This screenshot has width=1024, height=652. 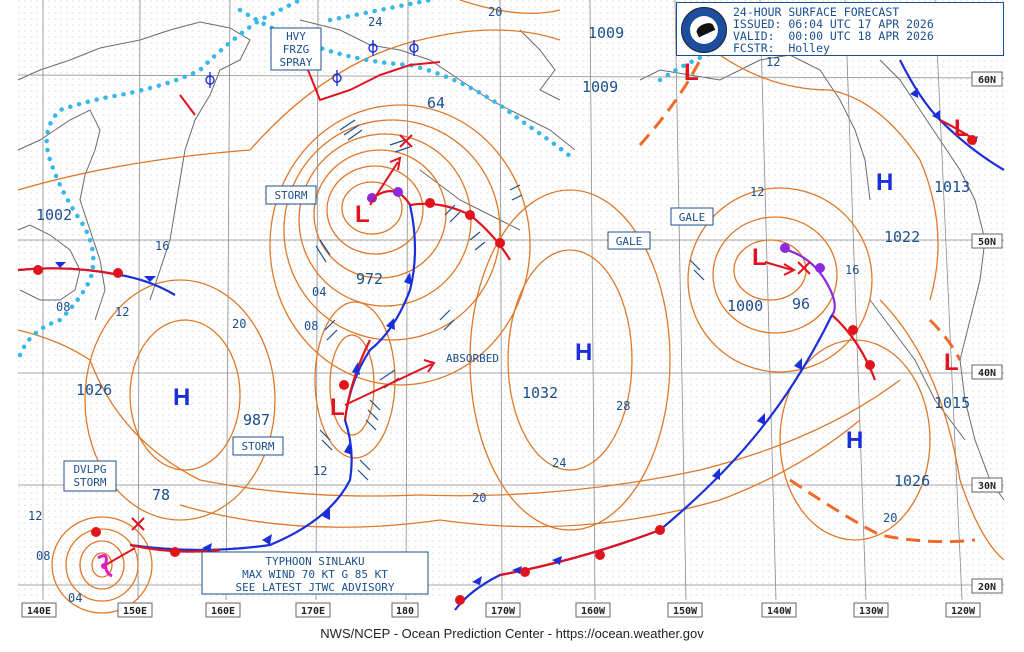 I want to click on noaa-logo, so click(x=704, y=30).